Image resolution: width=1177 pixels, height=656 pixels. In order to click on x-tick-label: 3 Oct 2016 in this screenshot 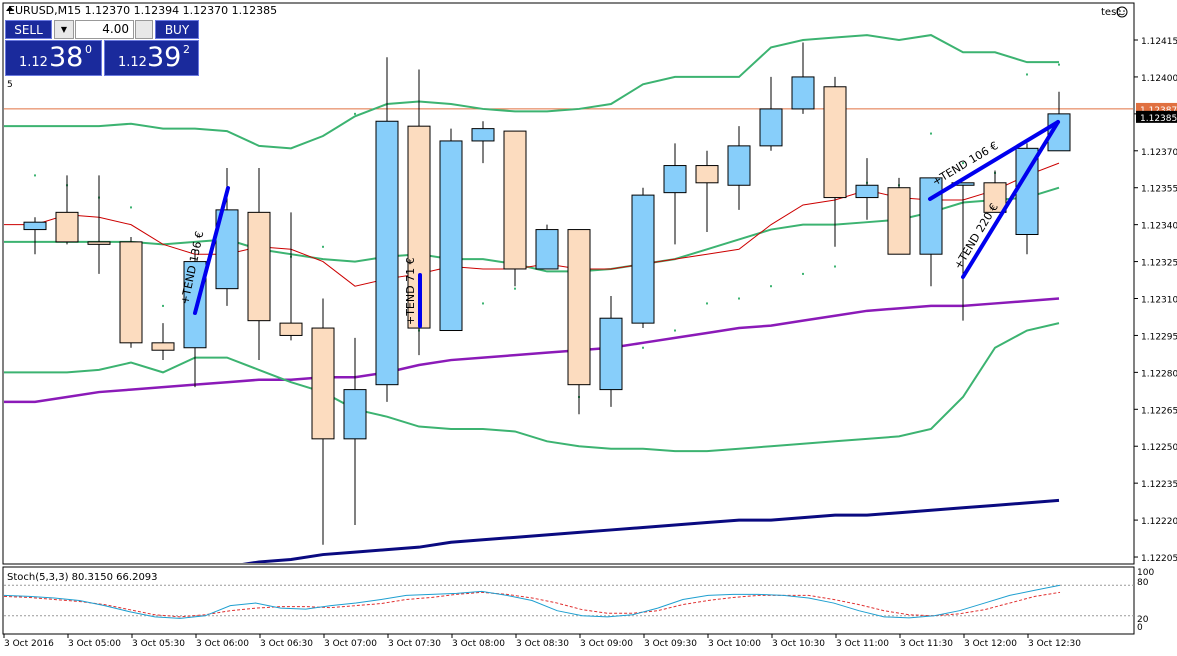, I will do `click(29, 644)`.